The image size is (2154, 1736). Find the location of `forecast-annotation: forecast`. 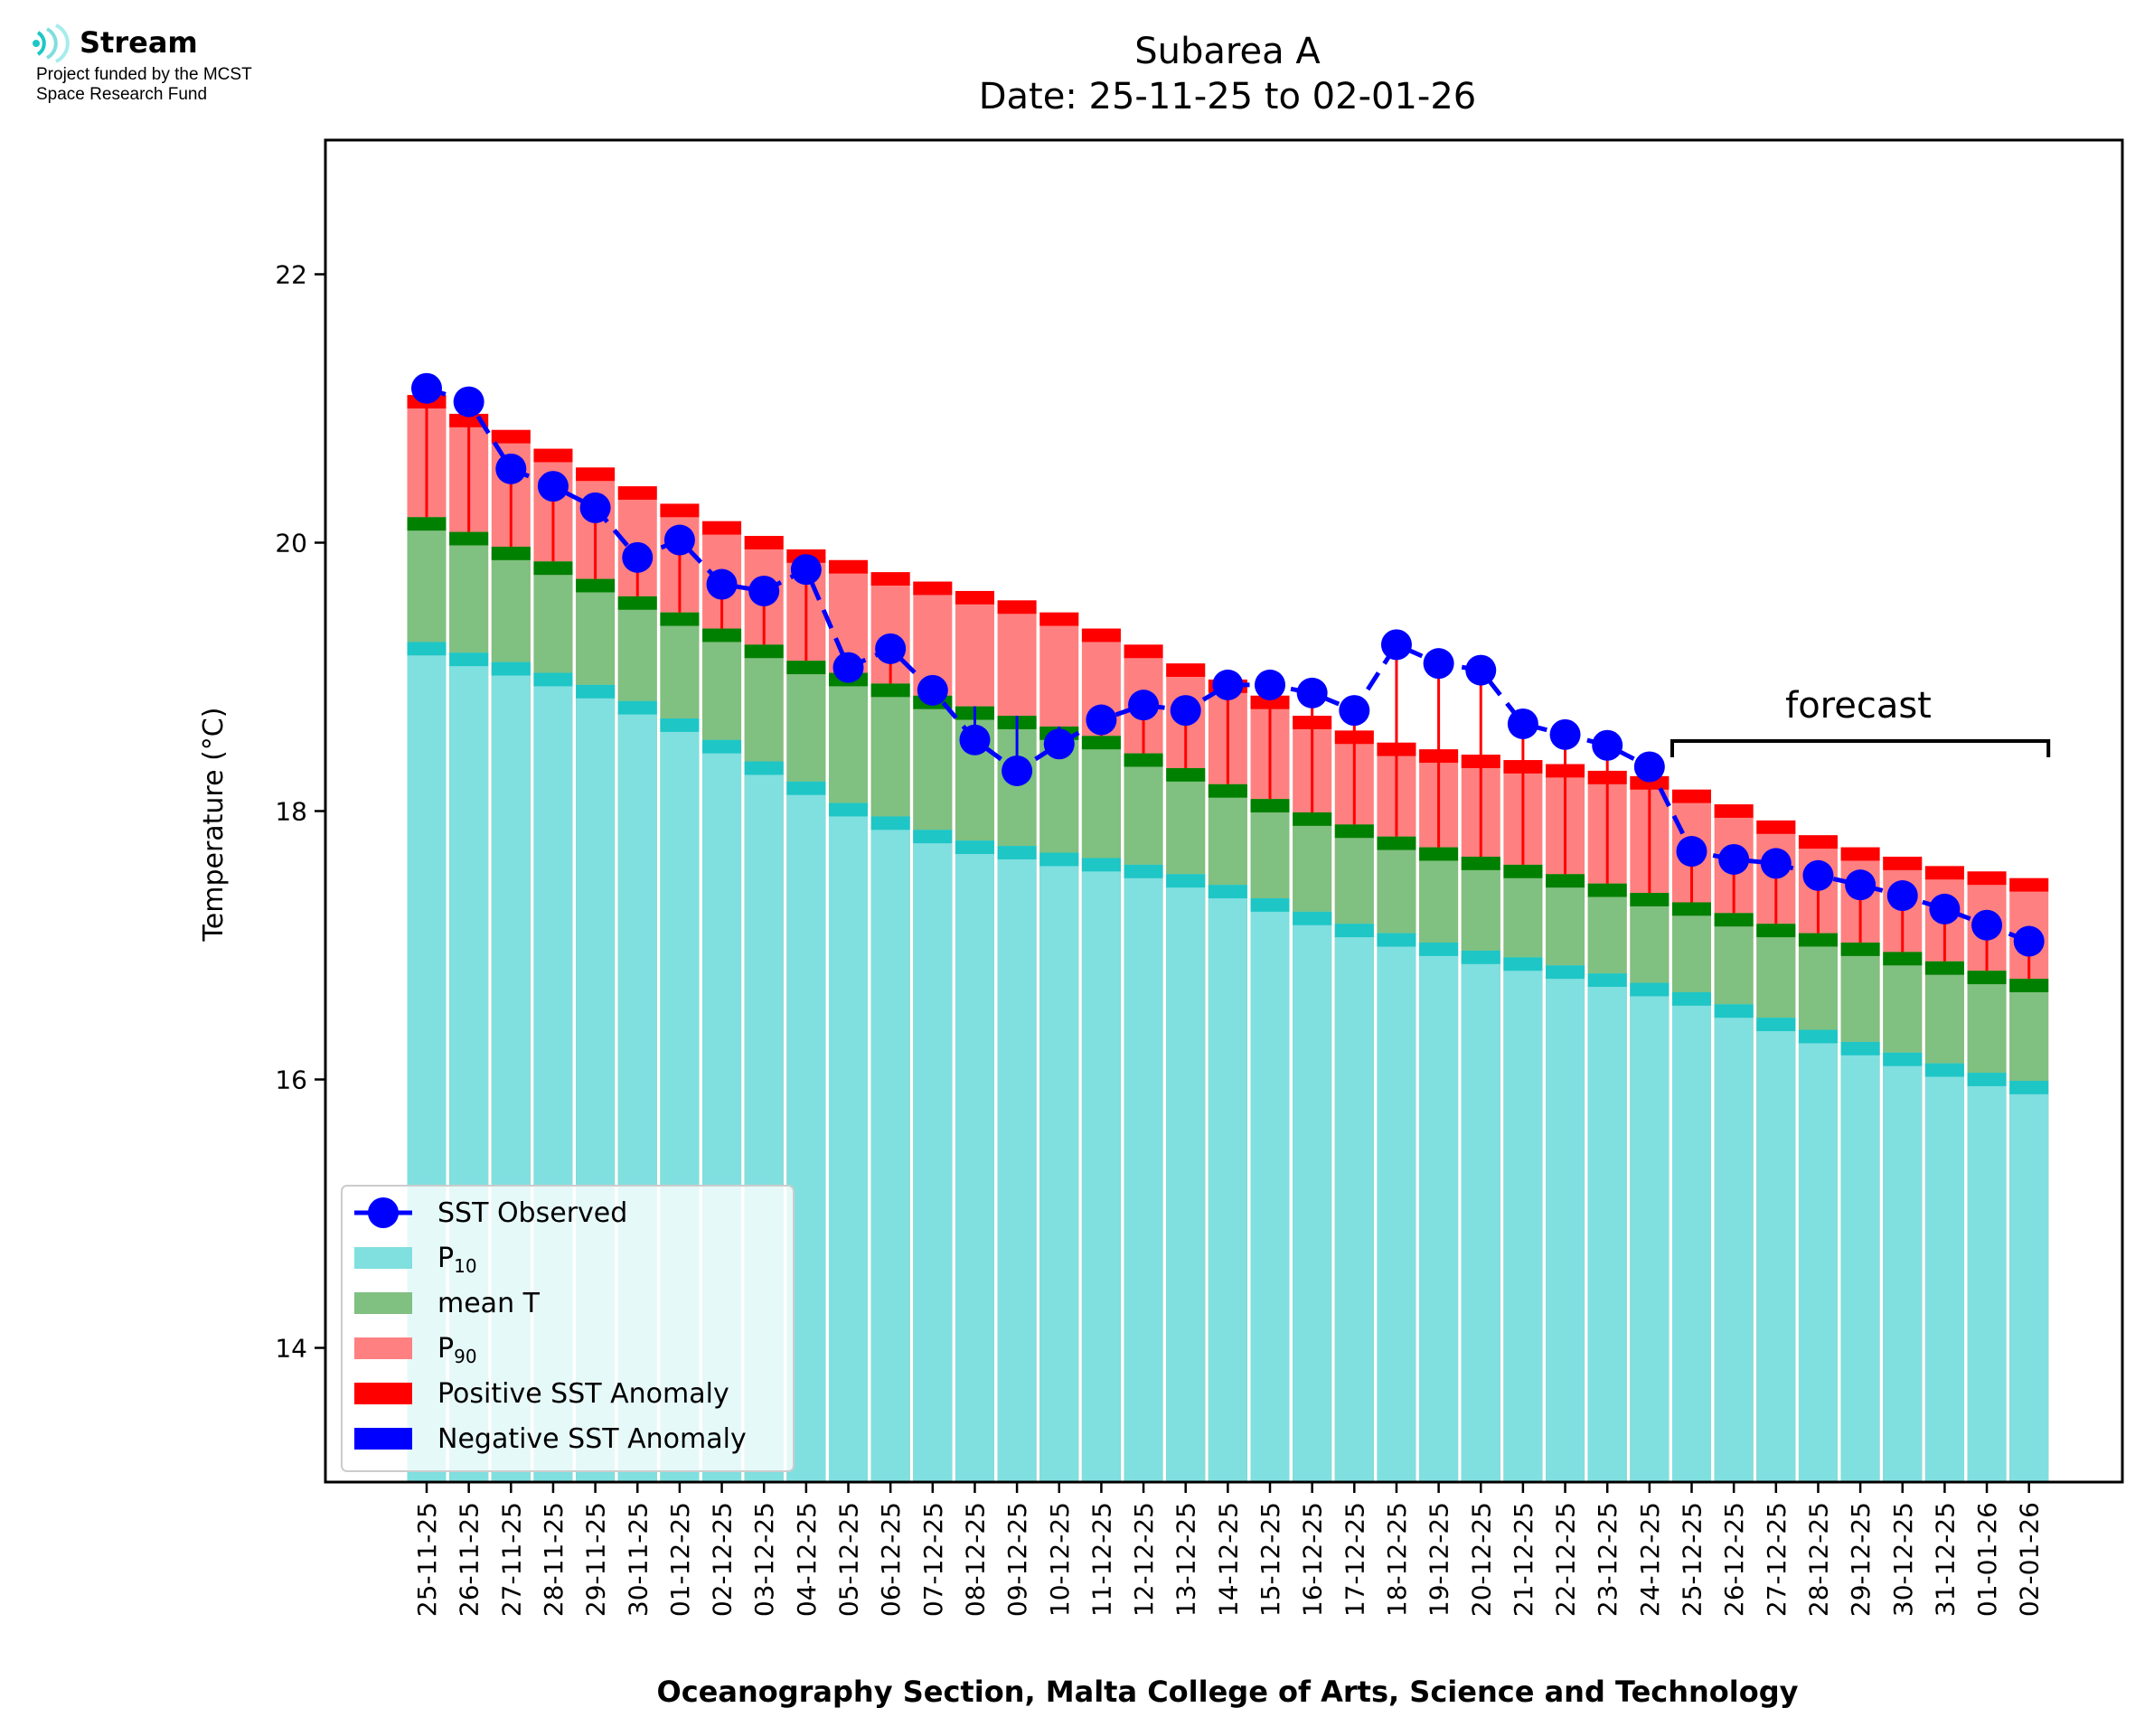

forecast-annotation: forecast is located at coordinates (1861, 721).